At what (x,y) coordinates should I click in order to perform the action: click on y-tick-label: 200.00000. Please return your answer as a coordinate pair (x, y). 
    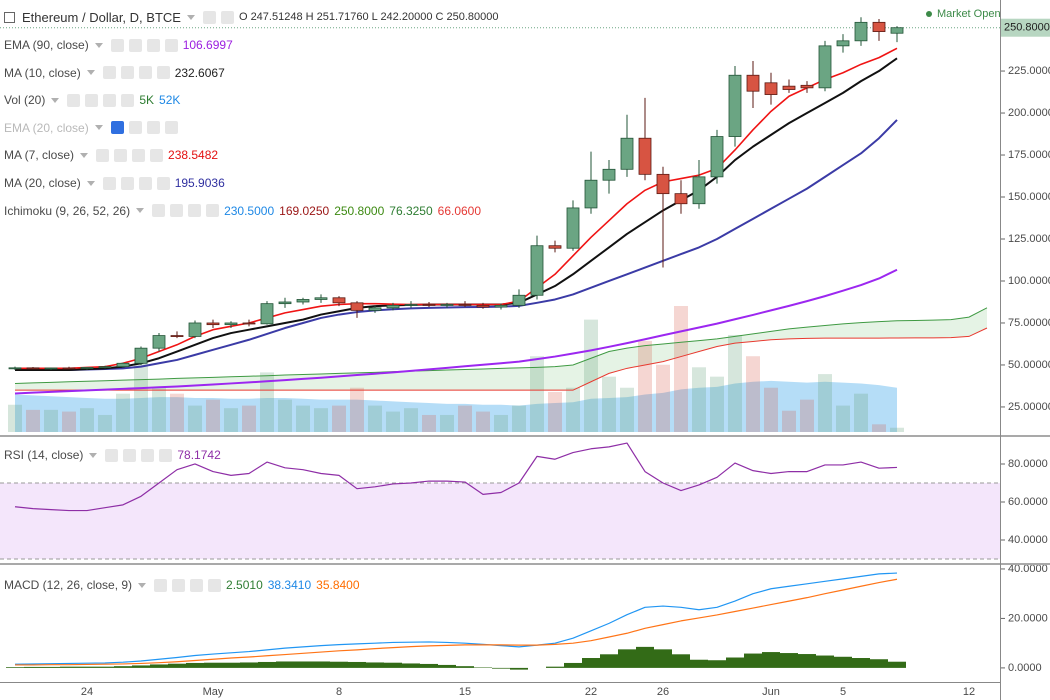
    Looking at the image, I should click on (1029, 113).